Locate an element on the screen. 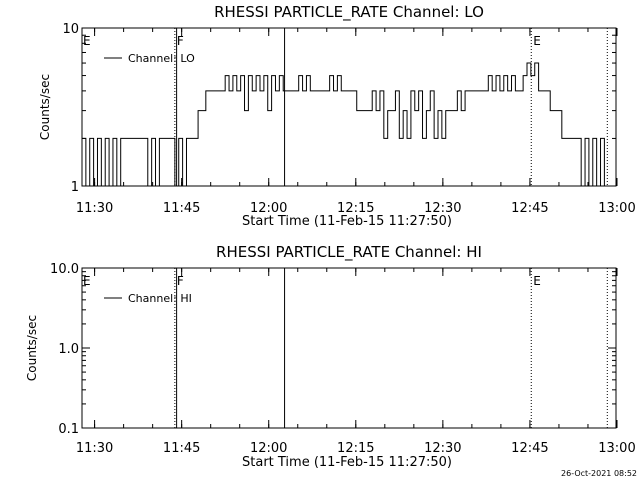 Image resolution: width=640 pixels, height=480 pixels. legend-hi: Channel: HI is located at coordinates (148, 298).